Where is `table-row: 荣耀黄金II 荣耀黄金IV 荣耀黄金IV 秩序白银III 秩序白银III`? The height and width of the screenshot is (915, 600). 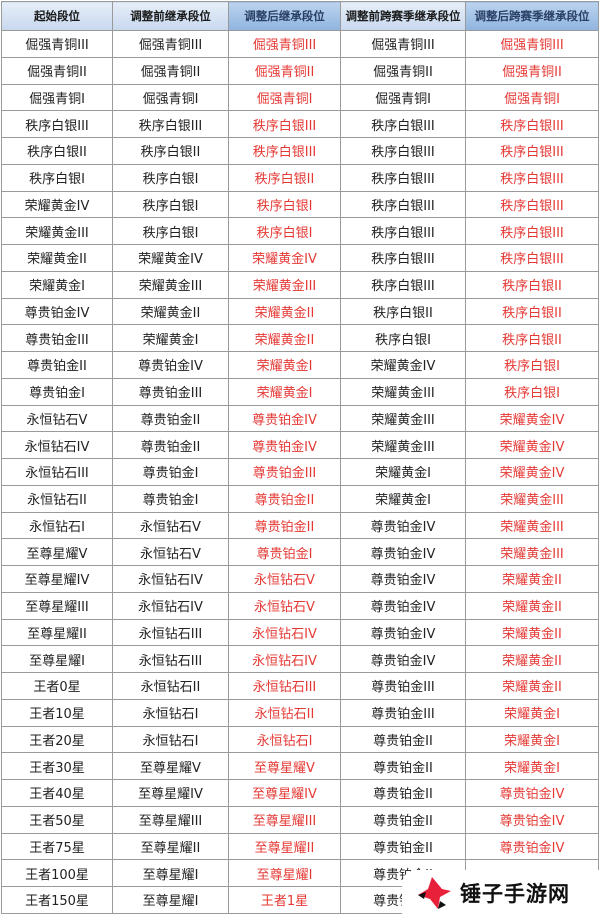
table-row: 荣耀黄金II 荣耀黄金IV 荣耀黄金IV 秩序白银III 秩序白银III is located at coordinates (300, 258).